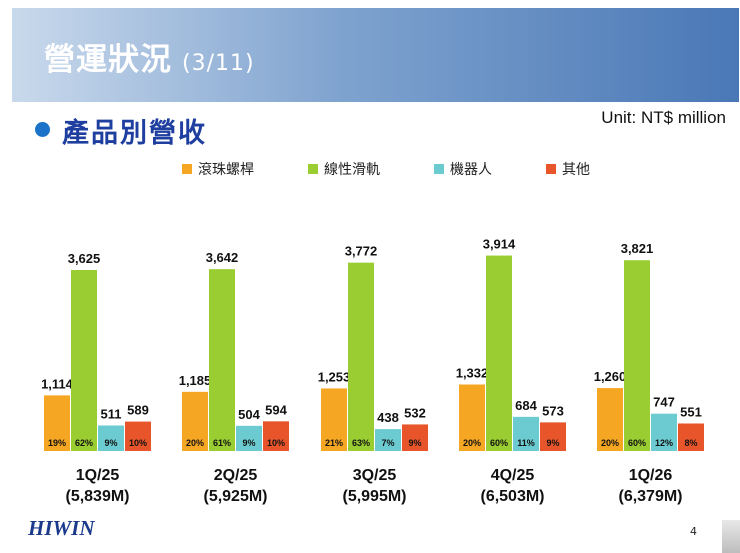 Image resolution: width=740 pixels, height=553 pixels. What do you see at coordinates (414, 443) in the screenshot?
I see `share-label-other-2: 9%` at bounding box center [414, 443].